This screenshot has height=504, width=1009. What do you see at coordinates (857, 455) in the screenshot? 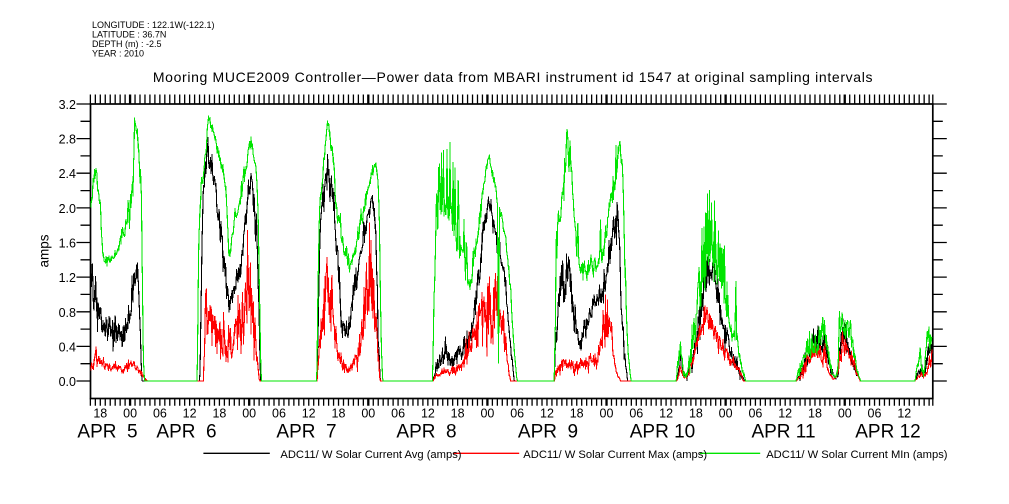
I see `svg-text:ADC11/ W Solar Current MIn (am: ADC11/ W Solar Current MIn (amps)` at bounding box center [857, 455].